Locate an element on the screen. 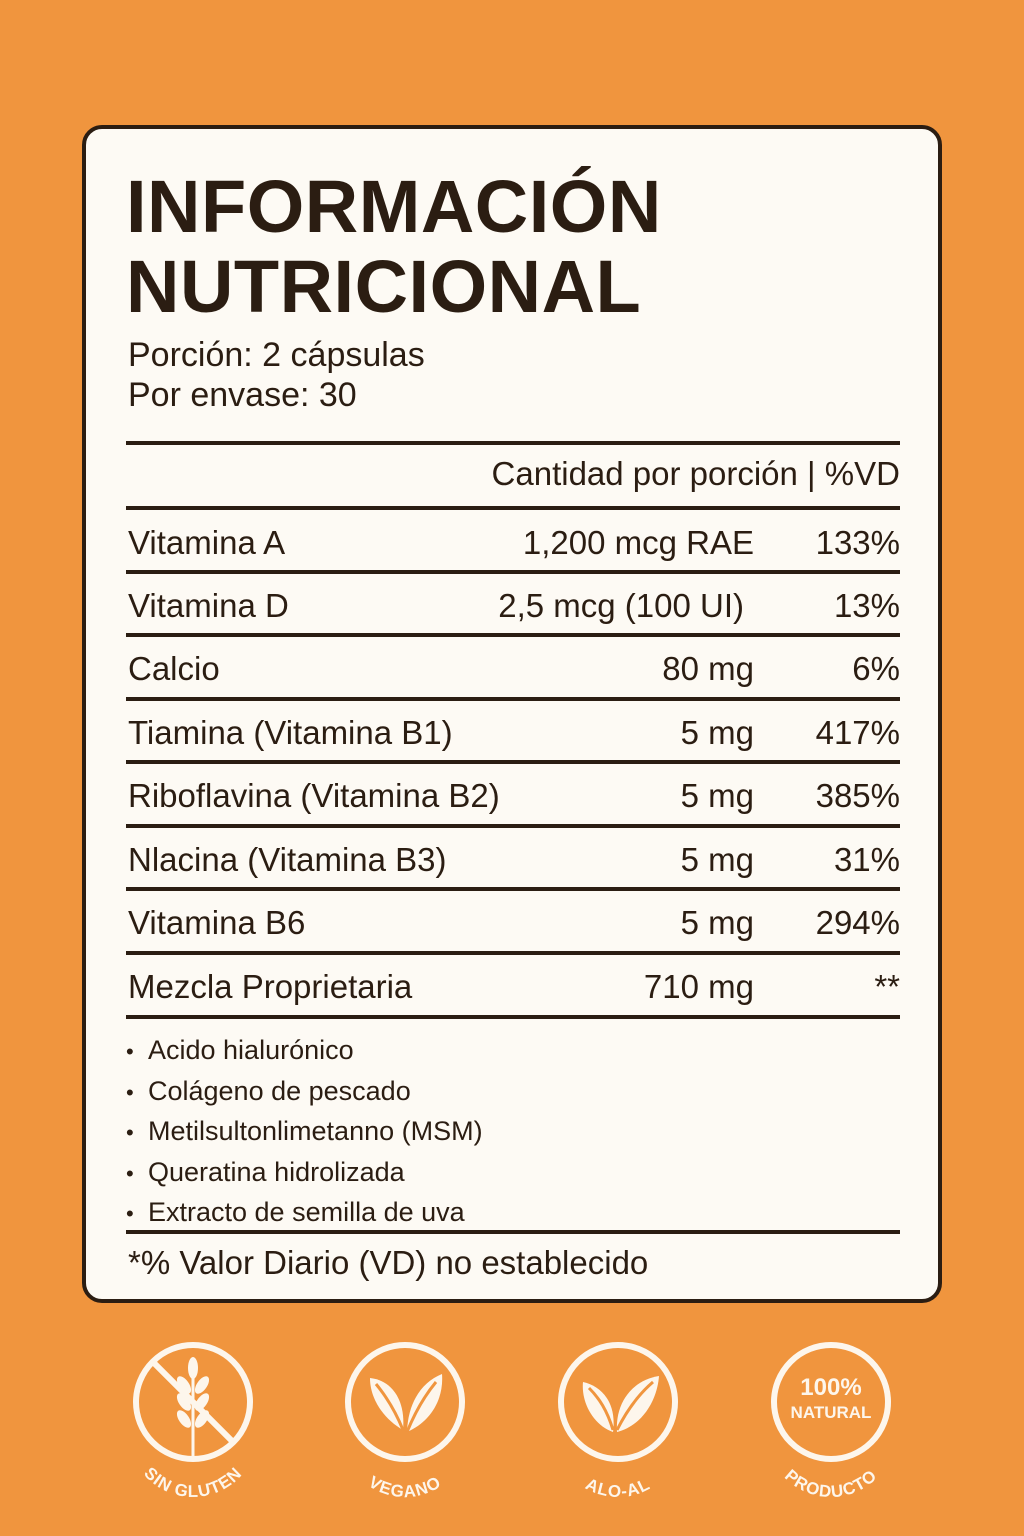 This screenshot has height=1536, width=1024. column-header: Cantidad por porción | %VD is located at coordinates (695, 473).